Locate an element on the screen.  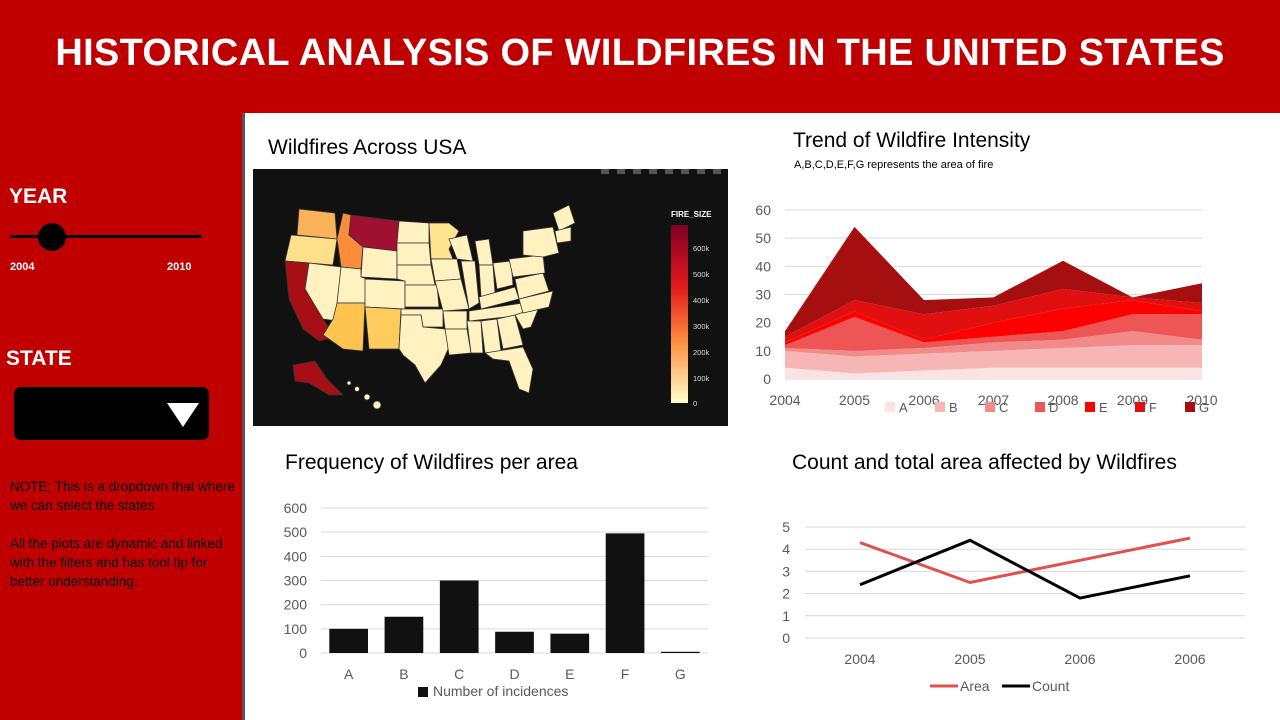
x-tick-label: 2006 is located at coordinates (923, 400).